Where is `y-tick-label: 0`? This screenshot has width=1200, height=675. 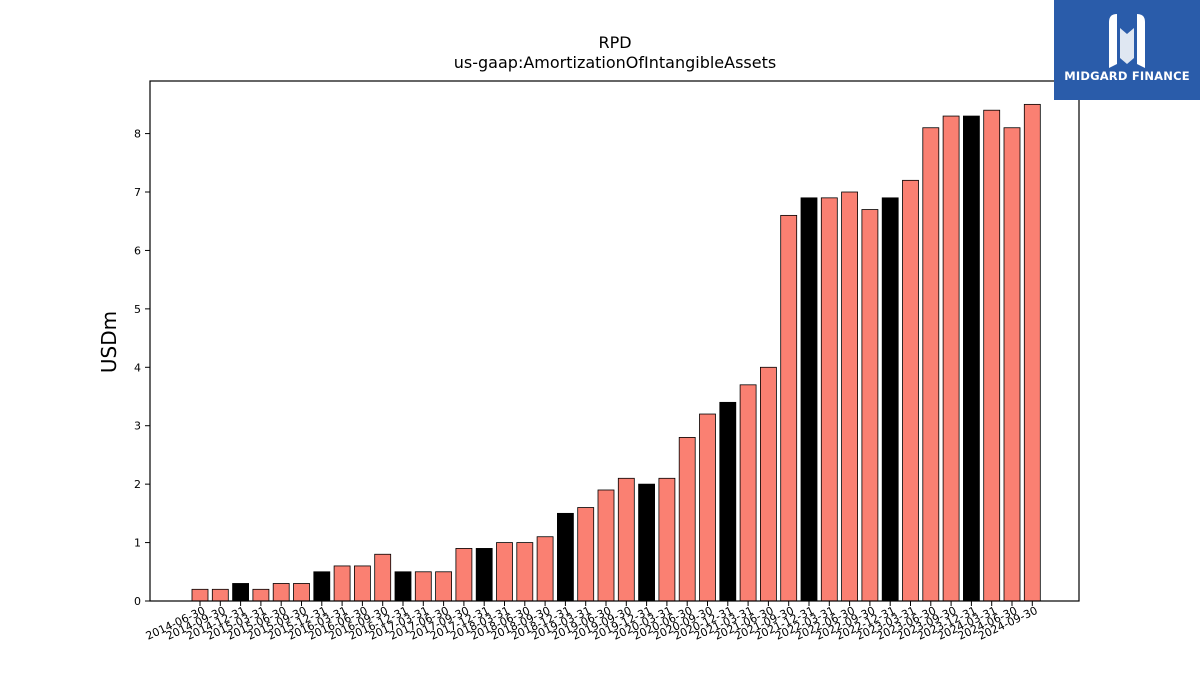
y-tick-label: 0 is located at coordinates (137, 601).